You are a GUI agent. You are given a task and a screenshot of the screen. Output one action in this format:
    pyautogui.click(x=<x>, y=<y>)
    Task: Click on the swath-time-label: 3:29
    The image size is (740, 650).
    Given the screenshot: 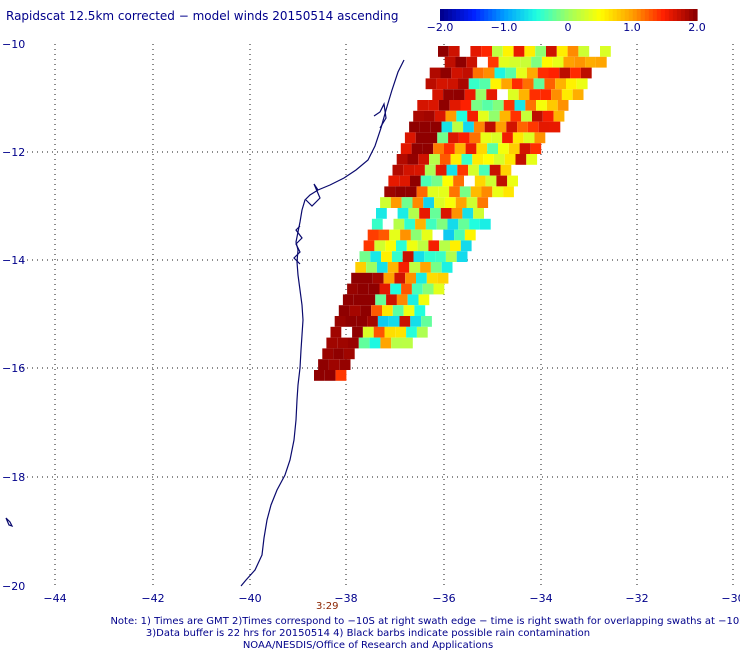 What is the action you would take?
    pyautogui.click(x=327, y=606)
    